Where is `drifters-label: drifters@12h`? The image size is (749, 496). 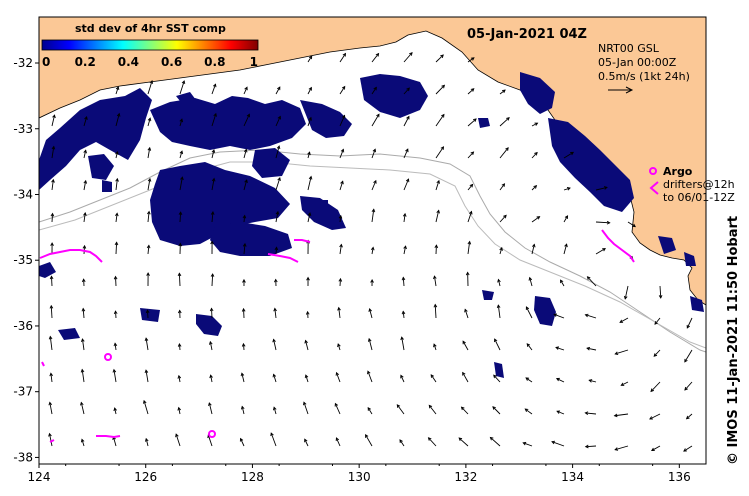
drifters-label: drifters@12h is located at coordinates (699, 184).